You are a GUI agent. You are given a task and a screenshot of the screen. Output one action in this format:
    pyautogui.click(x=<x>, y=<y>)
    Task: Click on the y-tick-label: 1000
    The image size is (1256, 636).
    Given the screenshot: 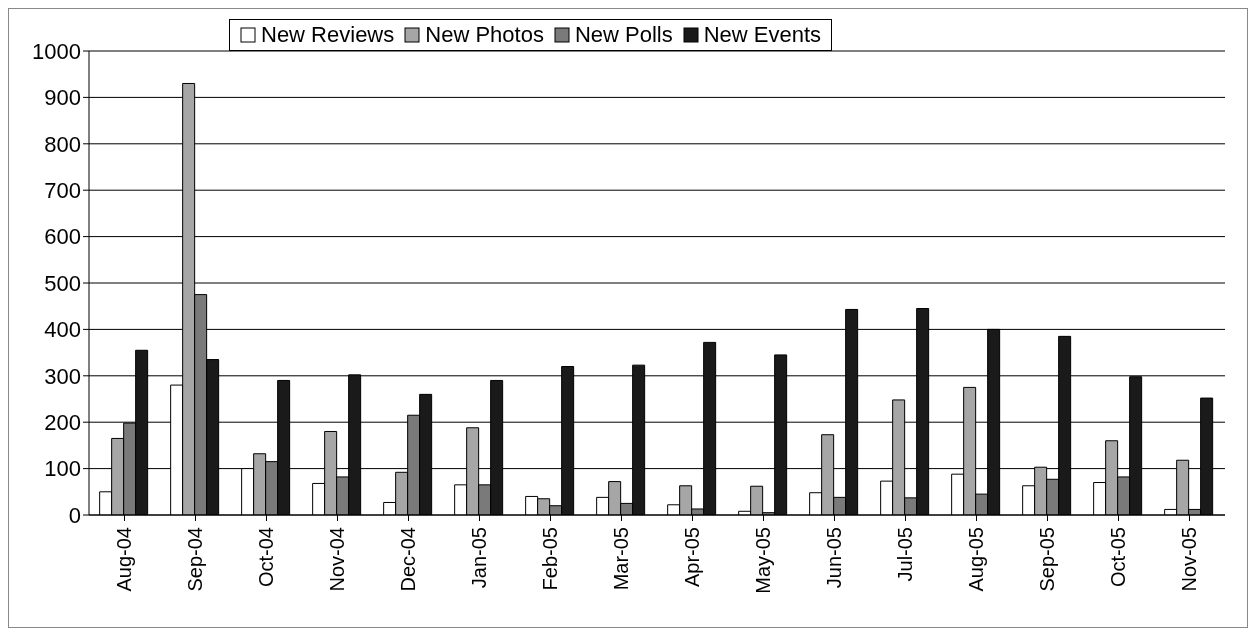 What is the action you would take?
    pyautogui.click(x=56, y=51)
    